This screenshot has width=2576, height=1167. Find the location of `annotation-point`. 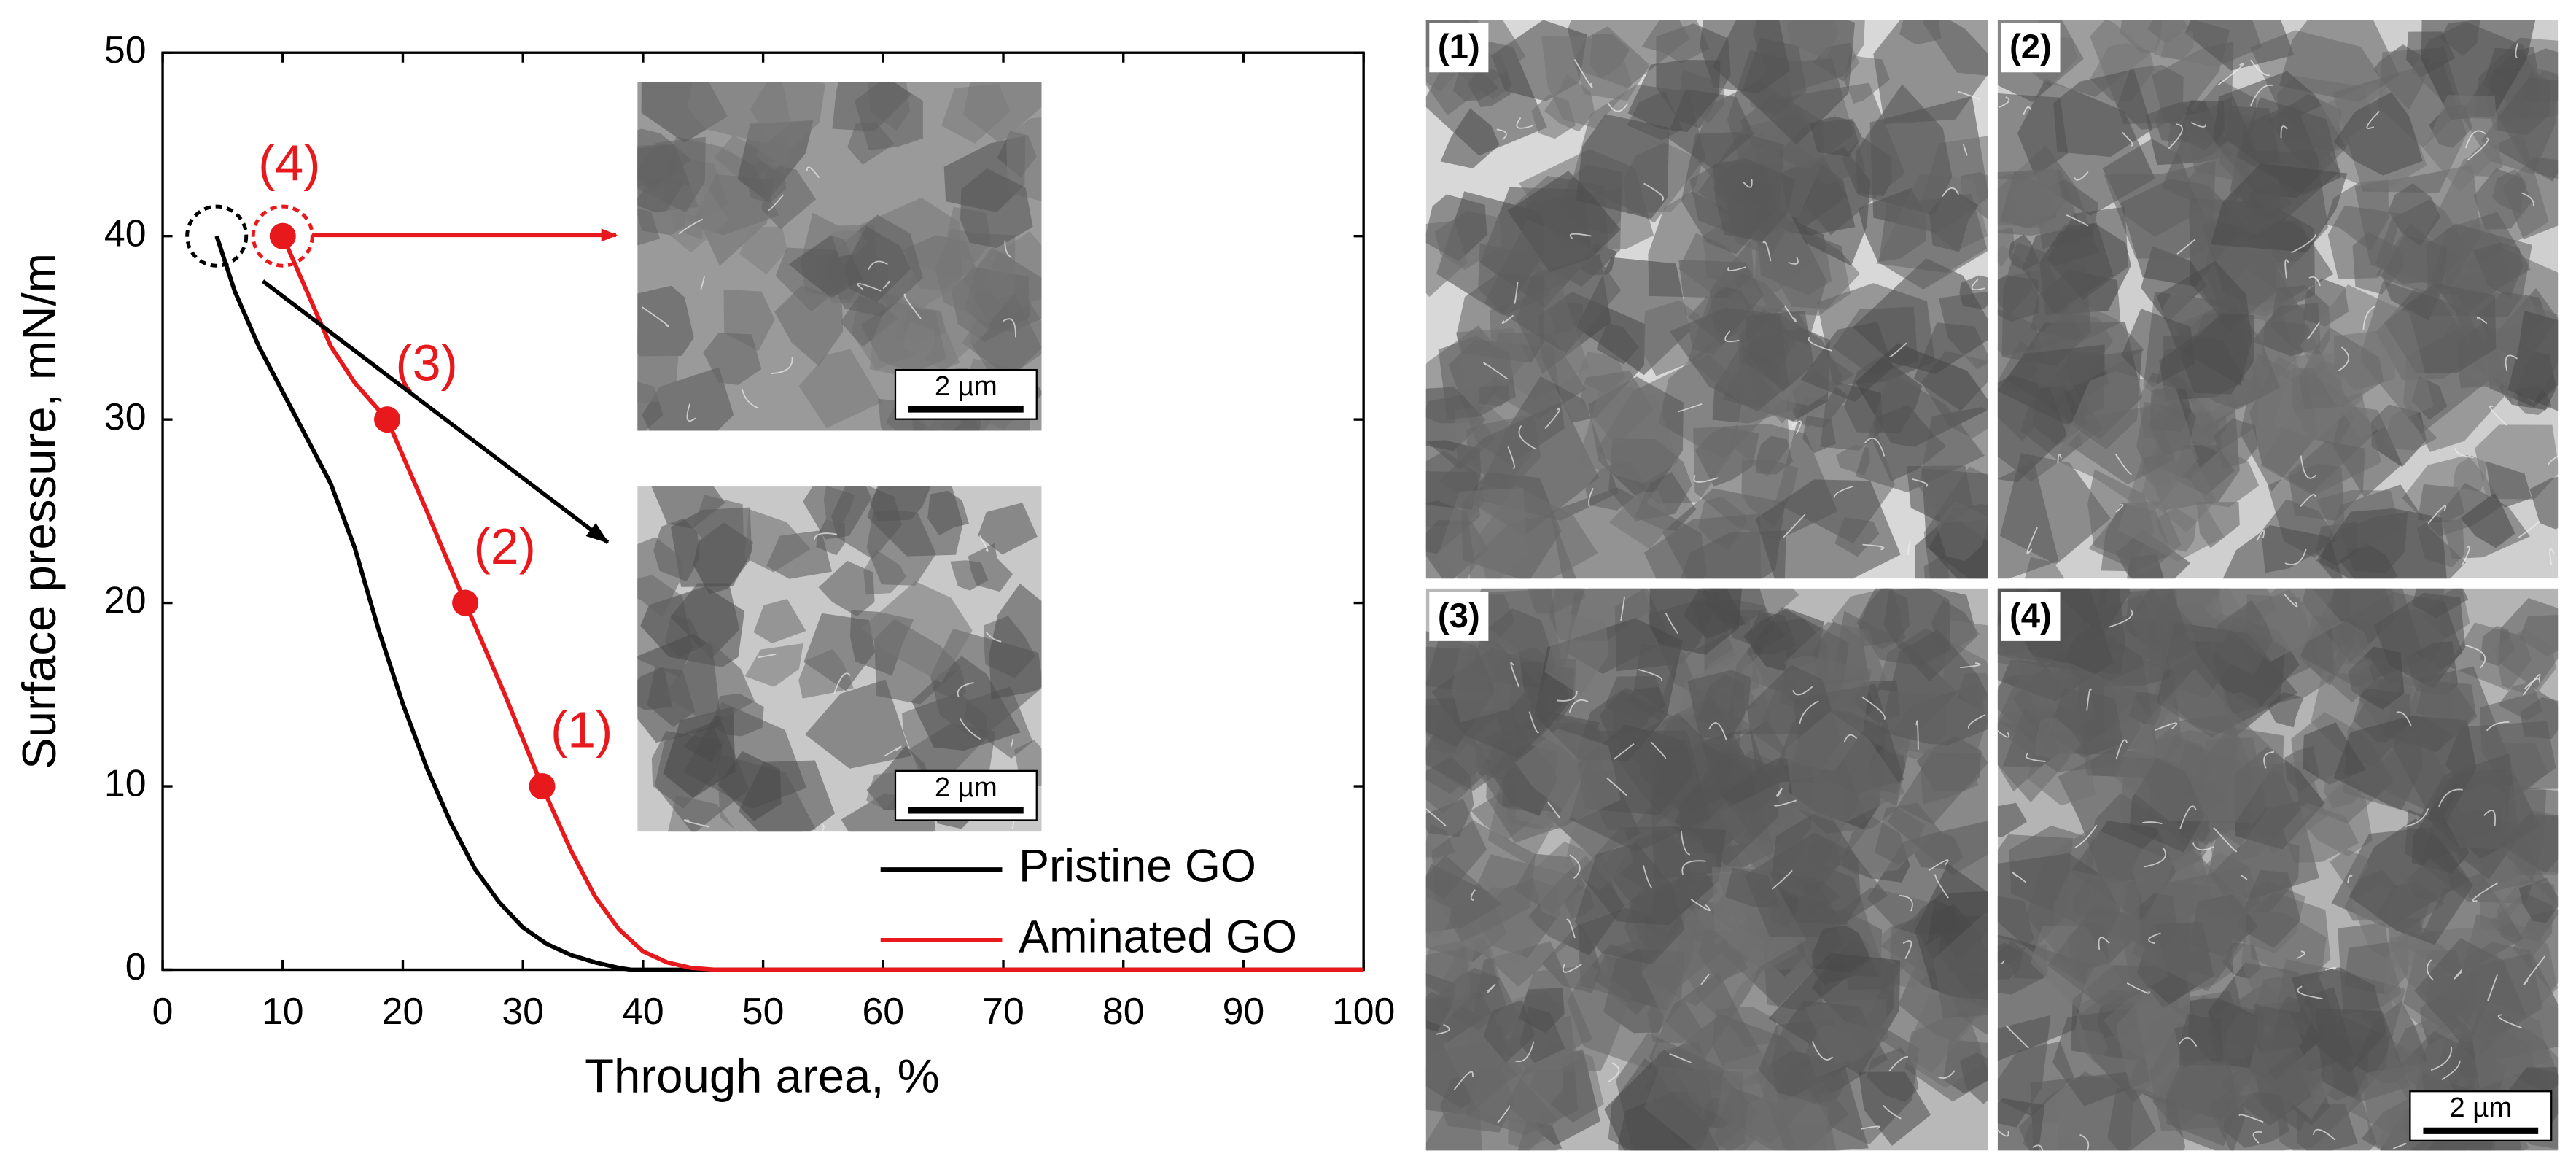

annotation-point is located at coordinates (542, 786).